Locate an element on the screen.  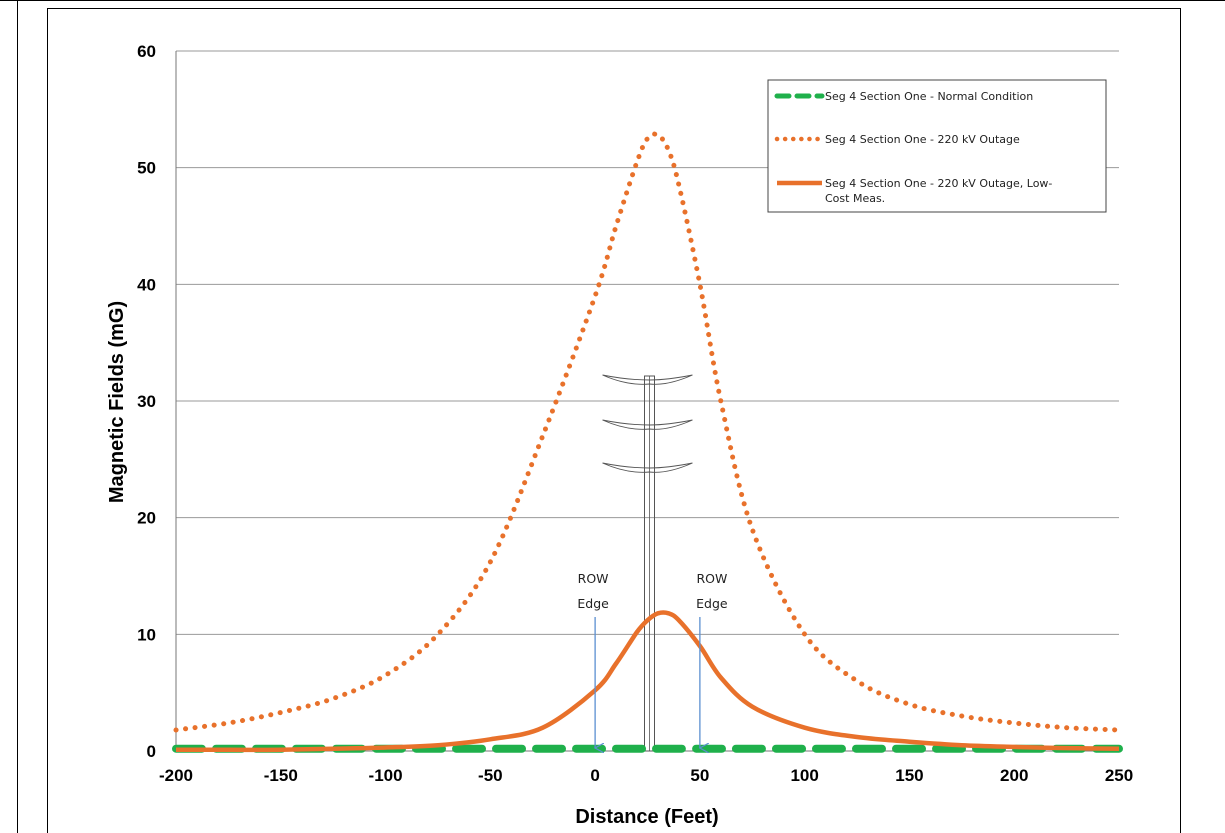
annotation-layer: ROW Edge ROW Edge is located at coordinates (652, 659).